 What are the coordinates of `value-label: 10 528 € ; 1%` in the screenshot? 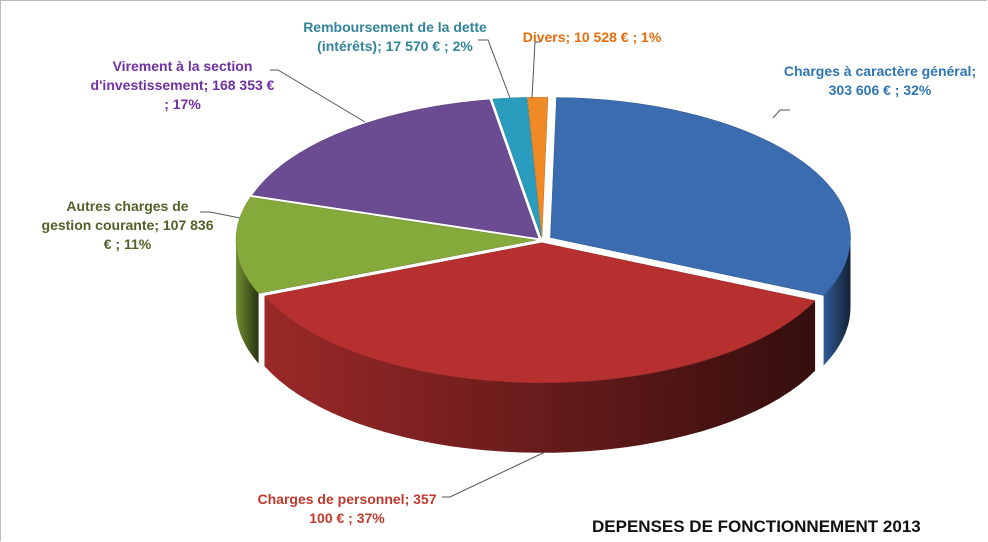 It's located at (618, 37).